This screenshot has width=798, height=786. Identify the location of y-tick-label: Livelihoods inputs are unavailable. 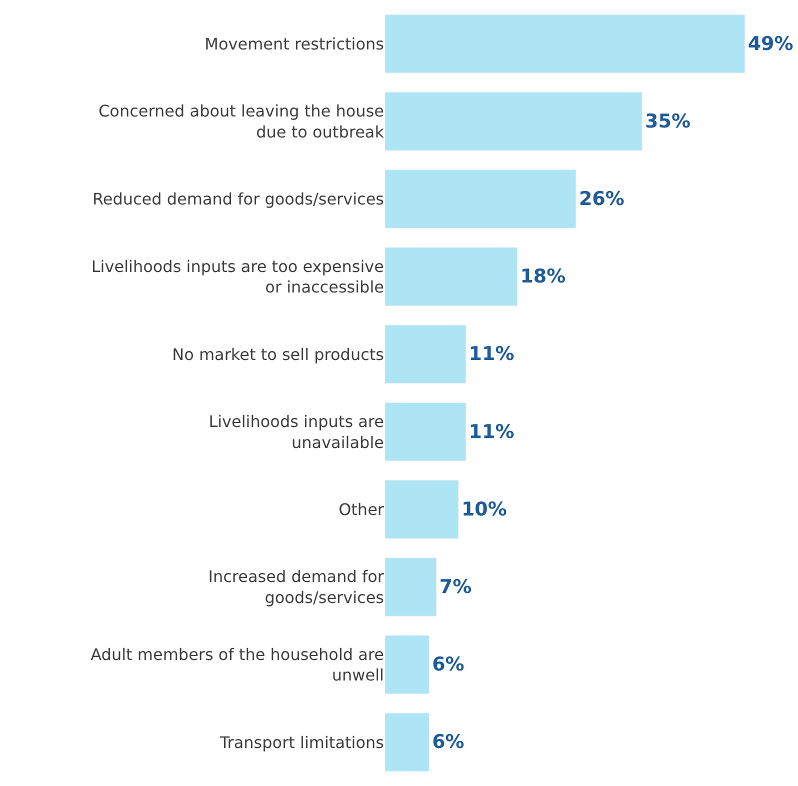
(296, 432).